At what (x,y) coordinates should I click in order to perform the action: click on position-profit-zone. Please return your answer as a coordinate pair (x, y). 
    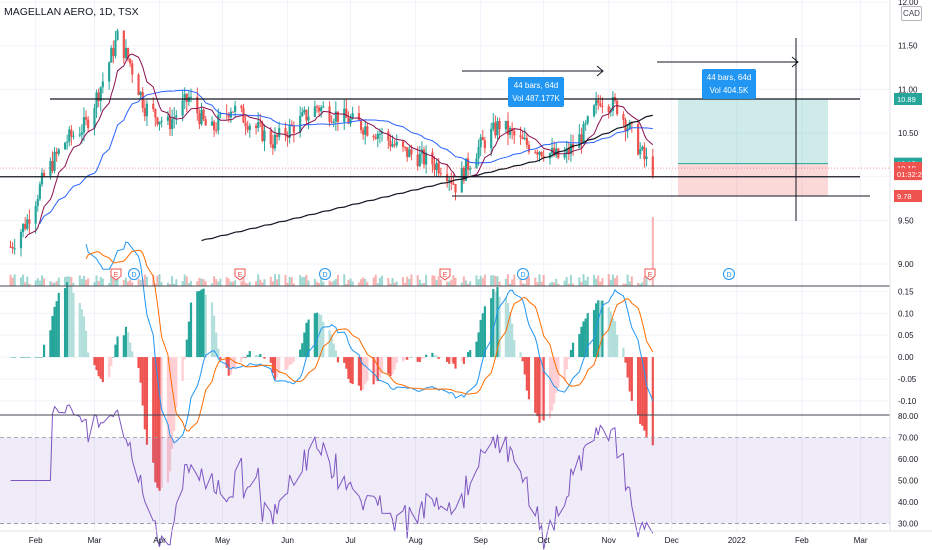
    Looking at the image, I should click on (753, 131).